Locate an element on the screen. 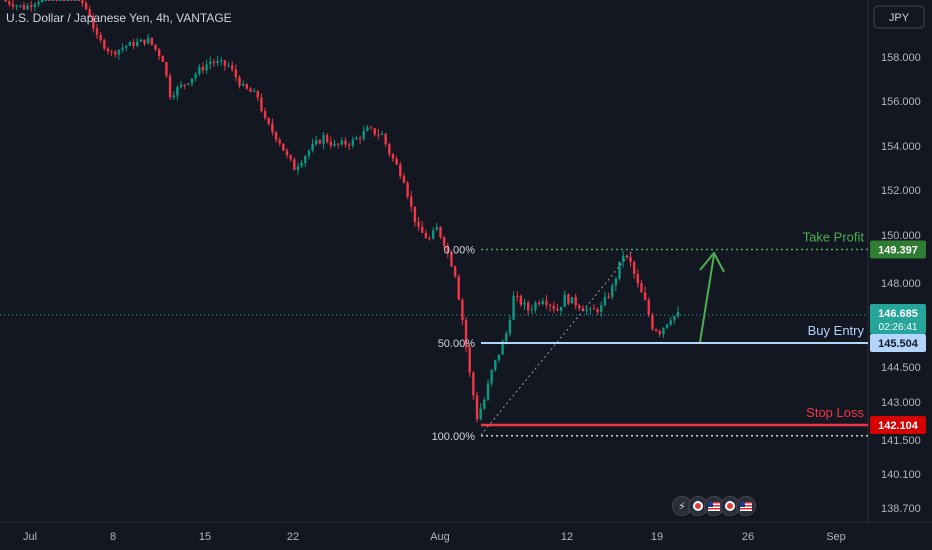 The width and height of the screenshot is (932, 550). us-flag-icon is located at coordinates (746, 506).